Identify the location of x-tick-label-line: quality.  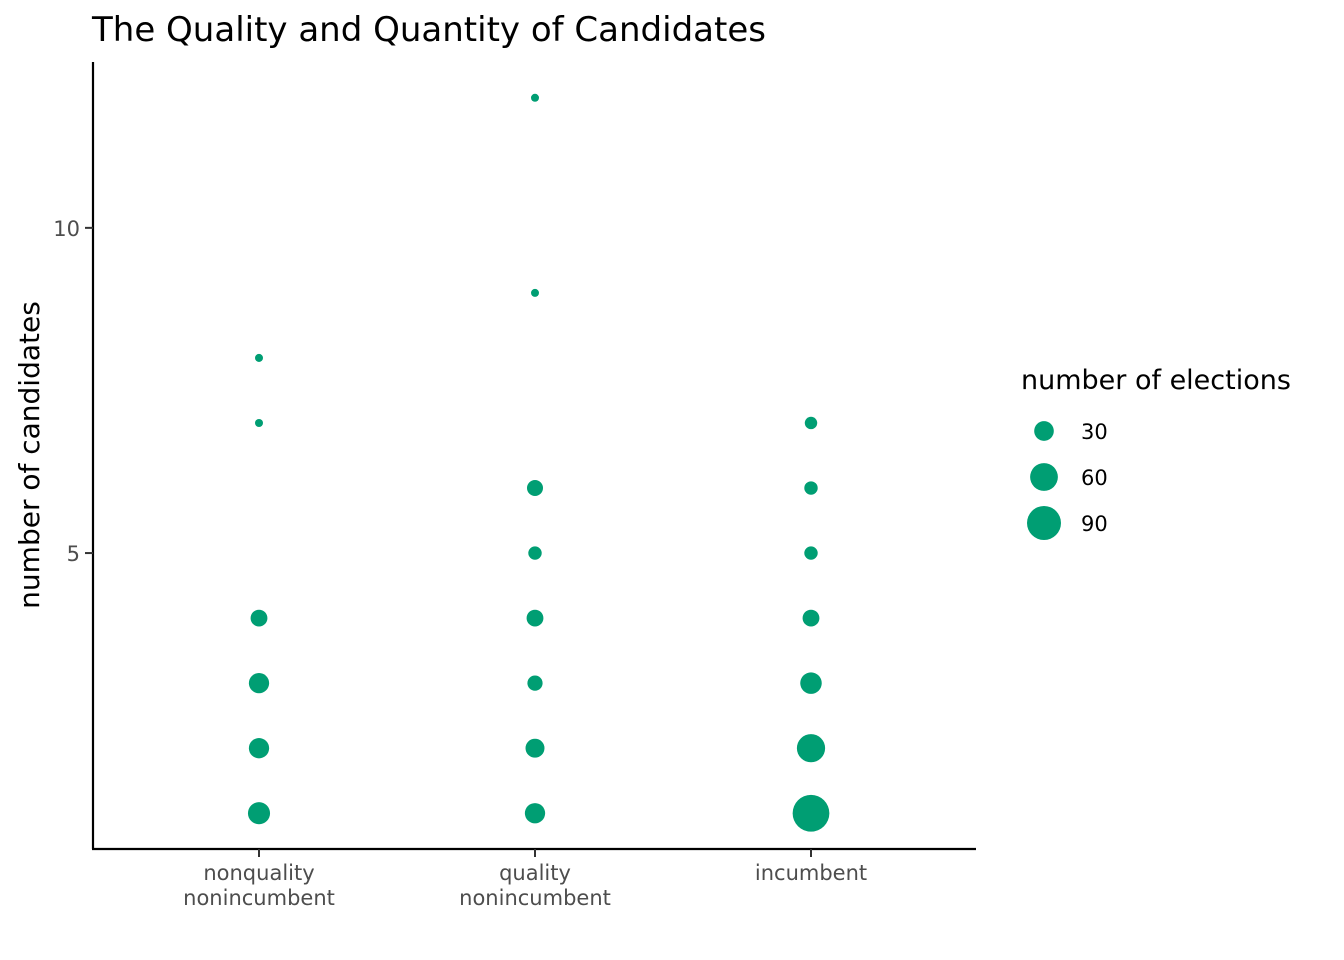
(535, 873).